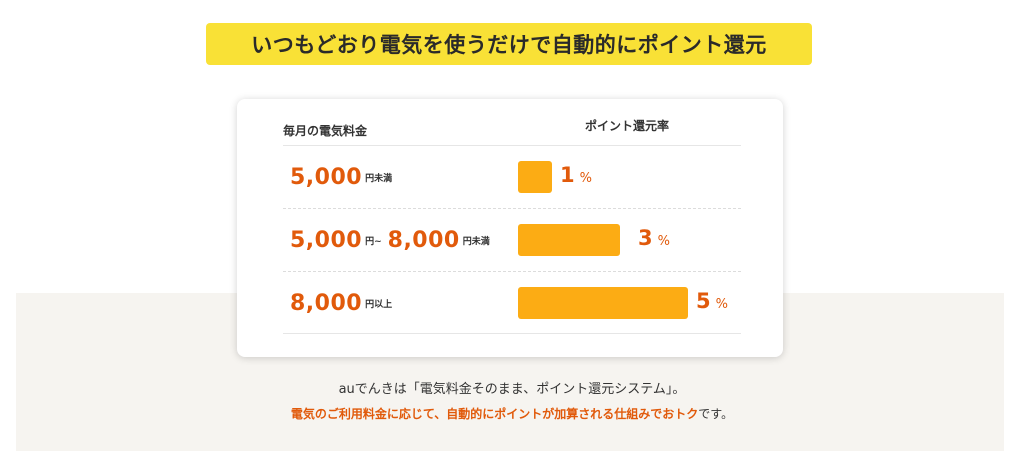  What do you see at coordinates (645, 238) in the screenshot?
I see `rate-value: 3` at bounding box center [645, 238].